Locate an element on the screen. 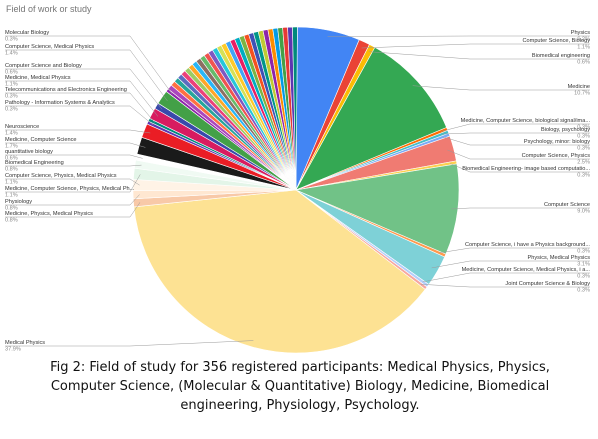 The height and width of the screenshot is (439, 598). slice-label: Medicine, Computer Science is located at coordinates (41, 140).